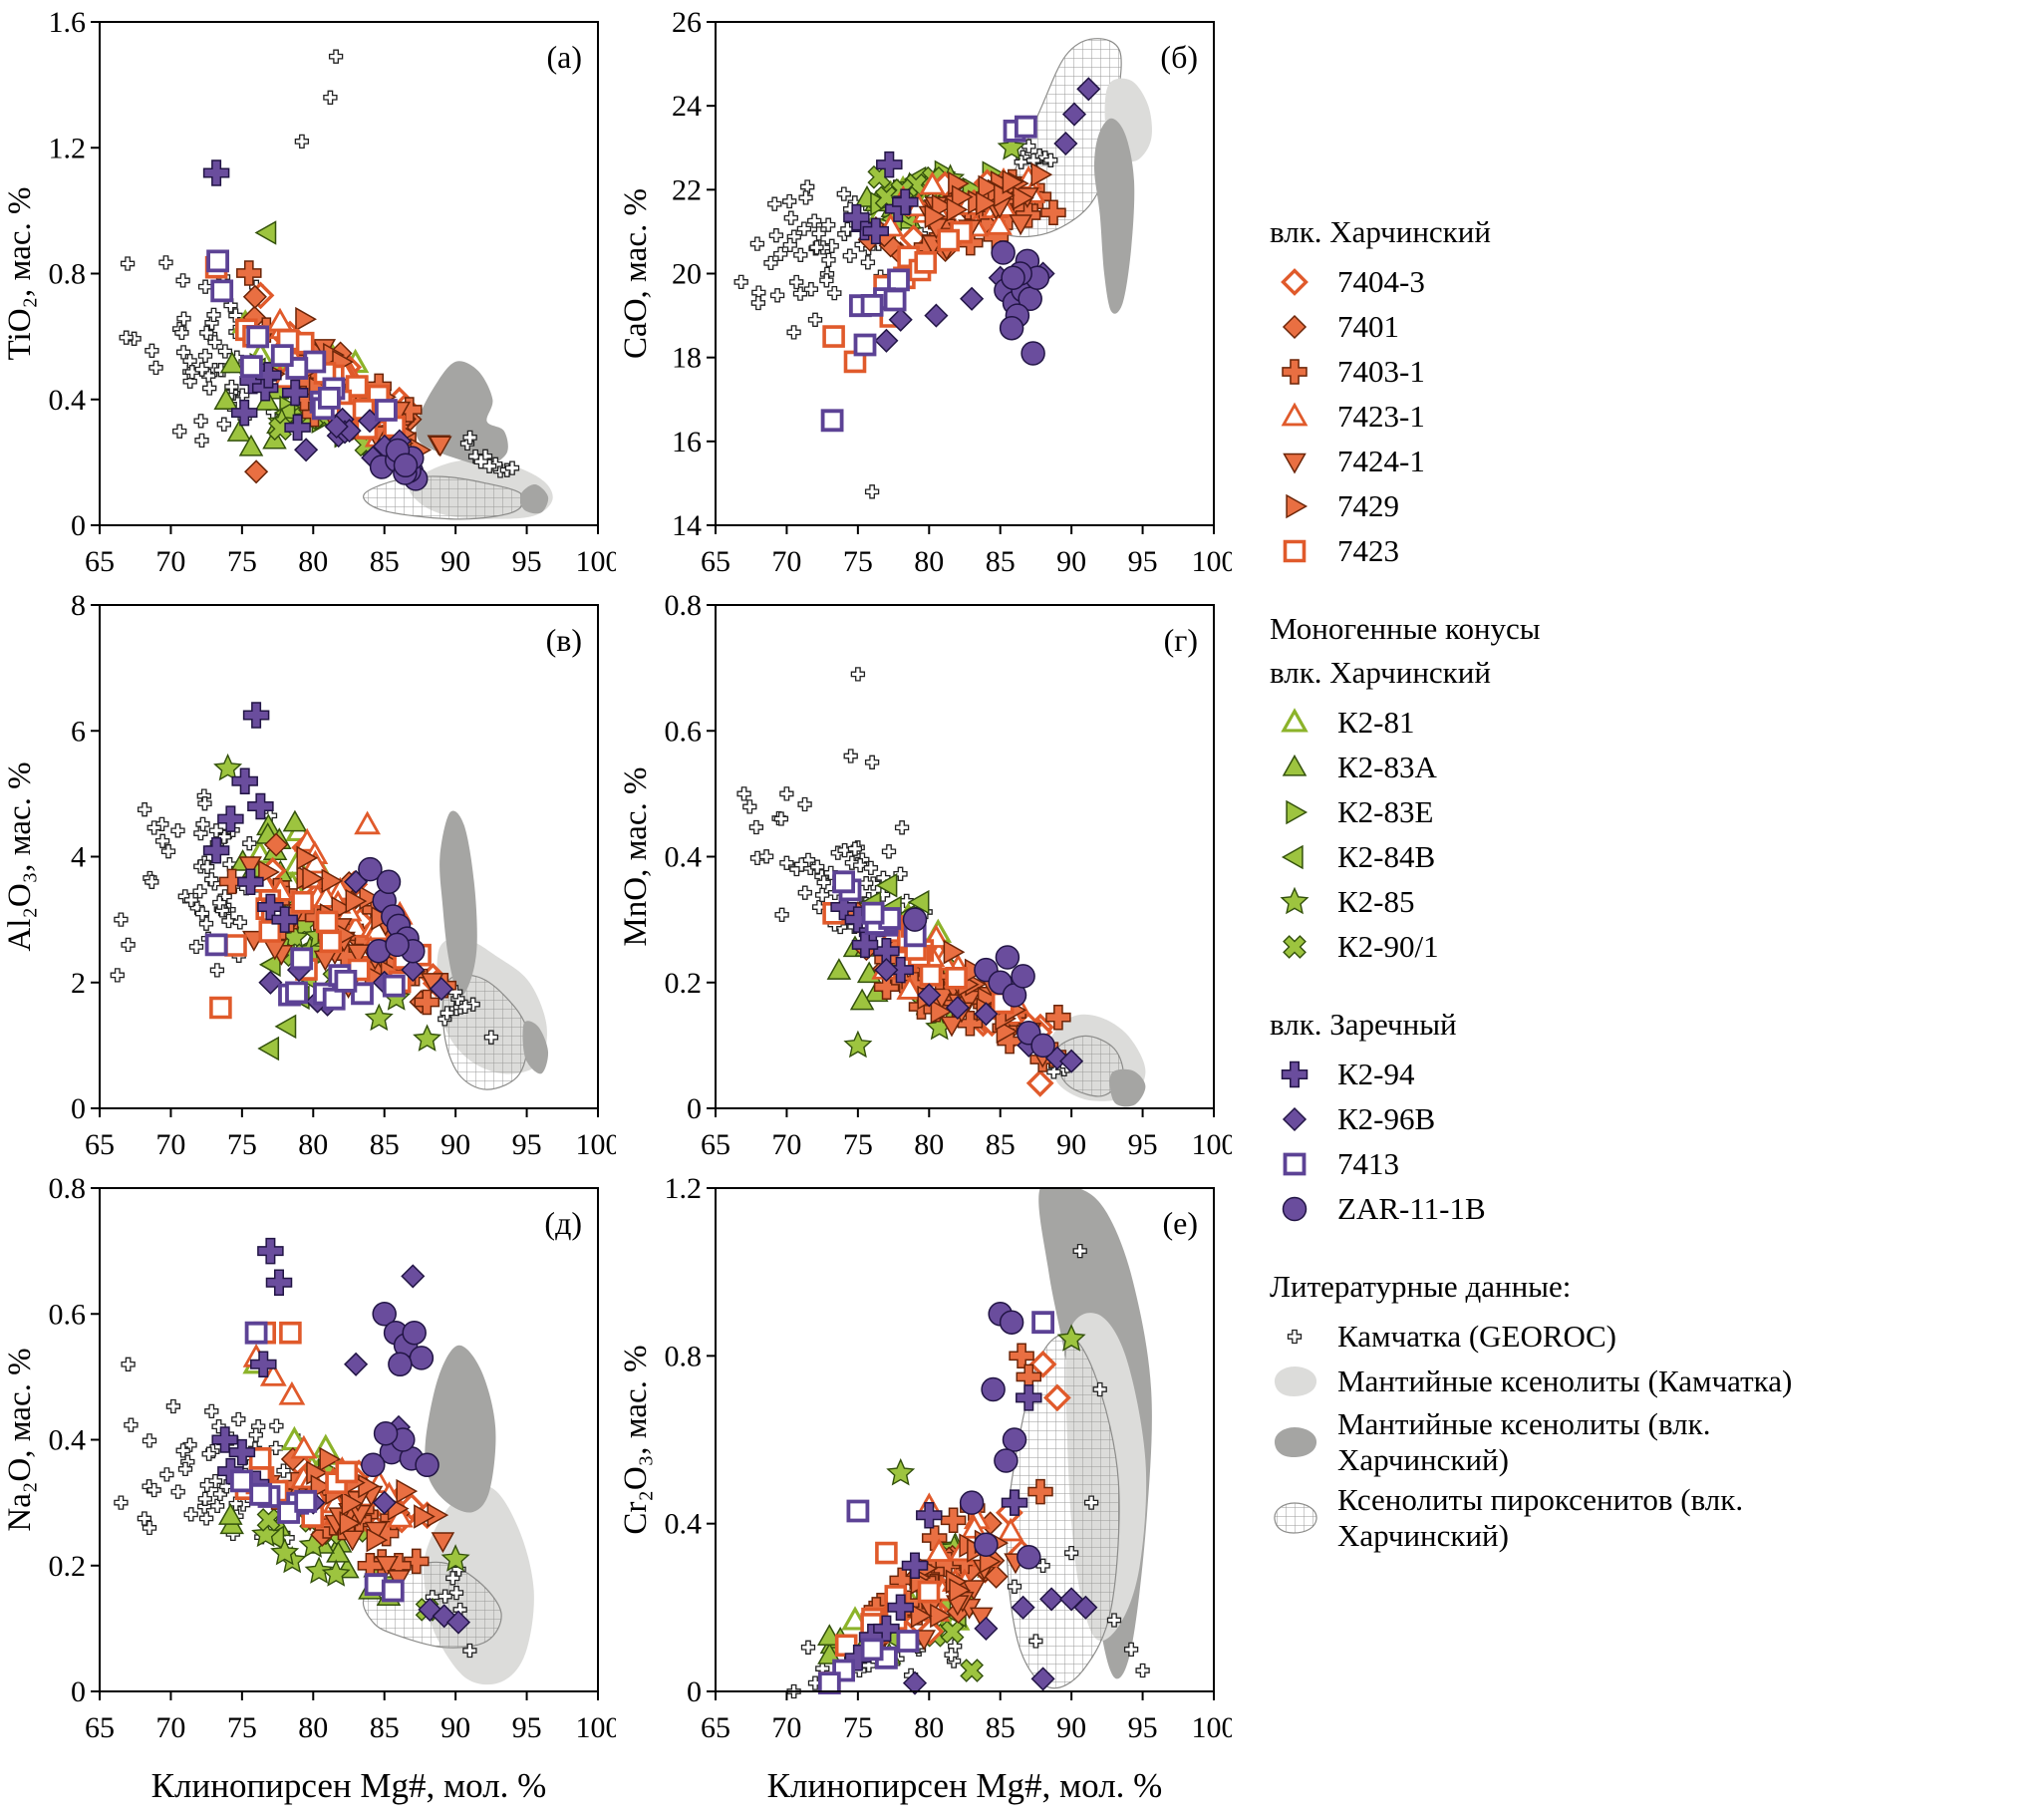 Image resolution: width=2039 pixels, height=1820 pixels. I want to click on legend-item: Ксенолиты пироксенитов (влк. Харчинский), so click(1649, 1517).